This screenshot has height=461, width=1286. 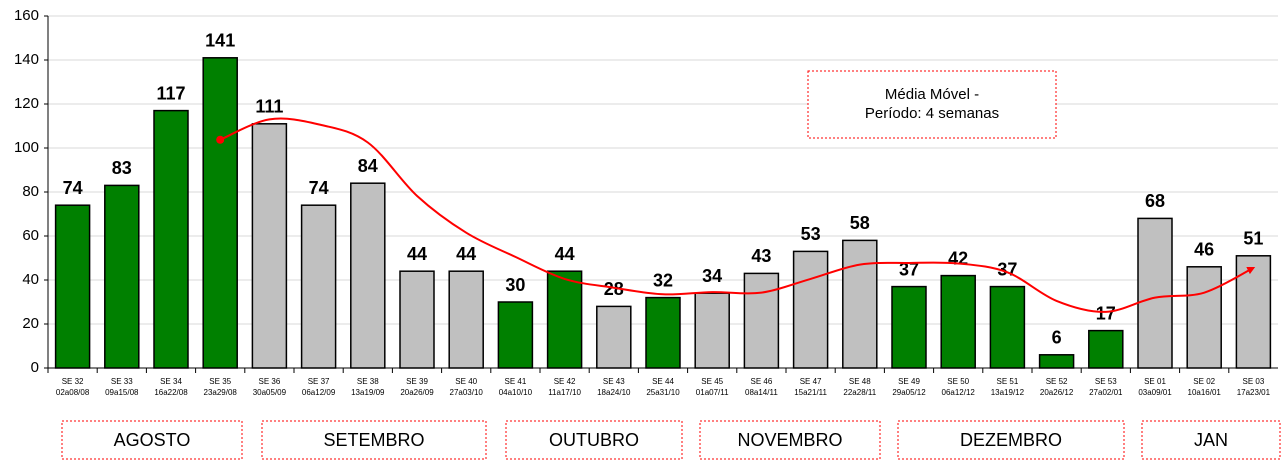 I want to click on x-tick-label: SE 49, so click(x=909, y=381).